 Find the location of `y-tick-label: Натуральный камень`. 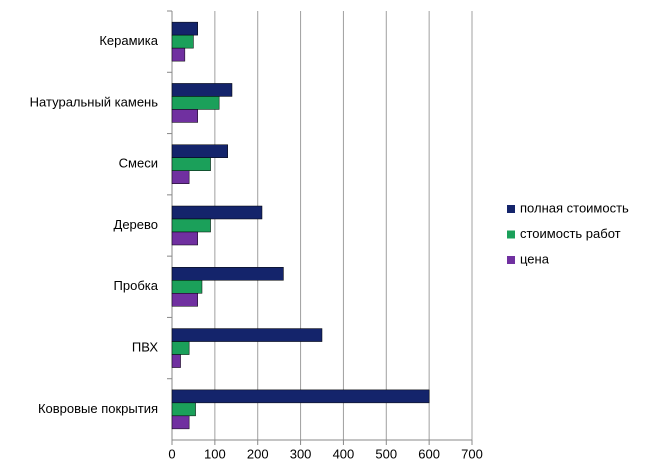

y-tick-label: Натуральный камень is located at coordinates (94, 101).